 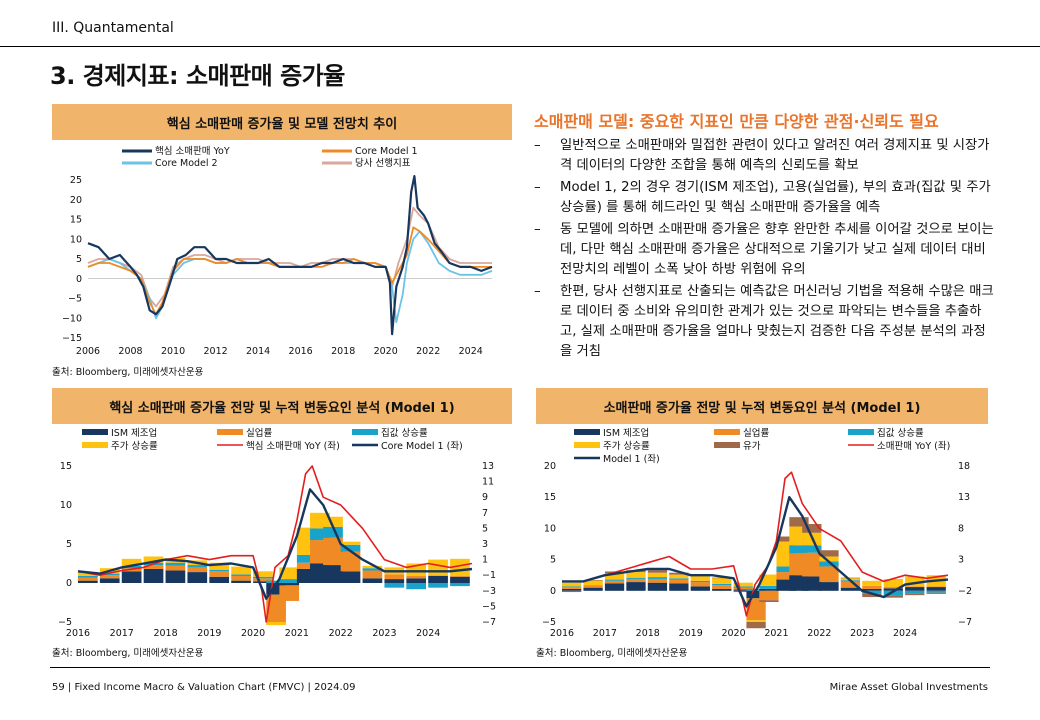 What do you see at coordinates (626, 433) in the screenshot?
I see `legend-label: ISM 제조업` at bounding box center [626, 433].